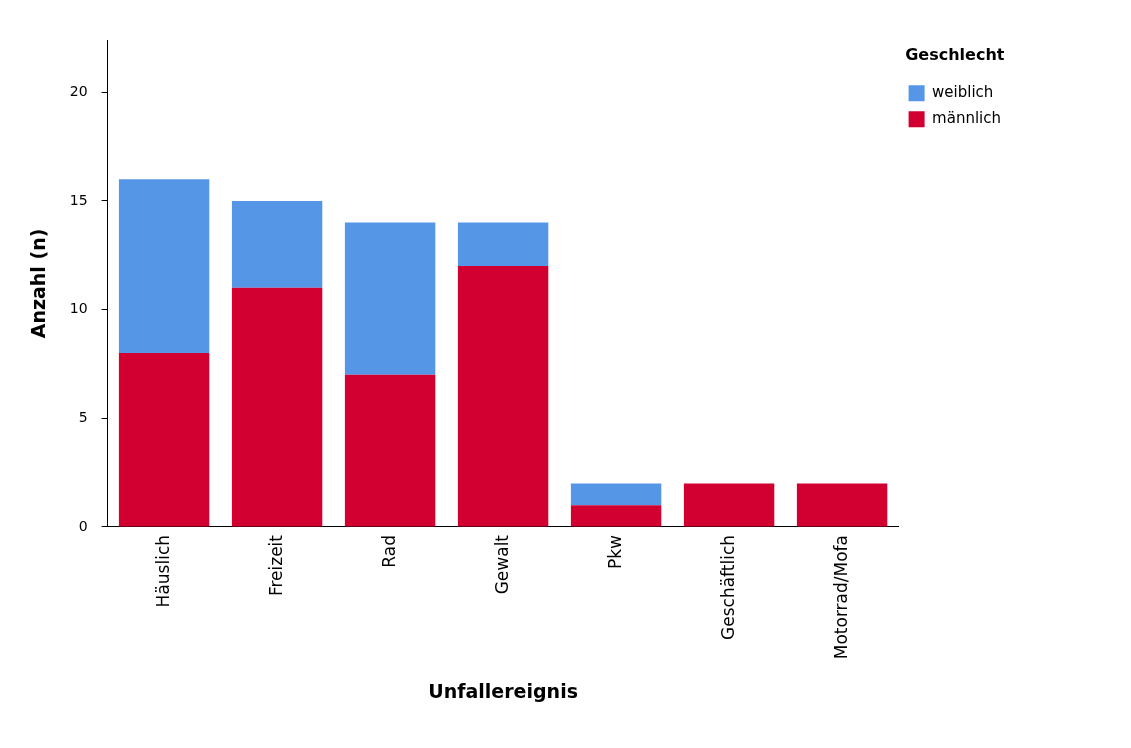 This screenshot has height=748, width=1131. What do you see at coordinates (83, 525) in the screenshot?
I see `y-tick-label: 0` at bounding box center [83, 525].